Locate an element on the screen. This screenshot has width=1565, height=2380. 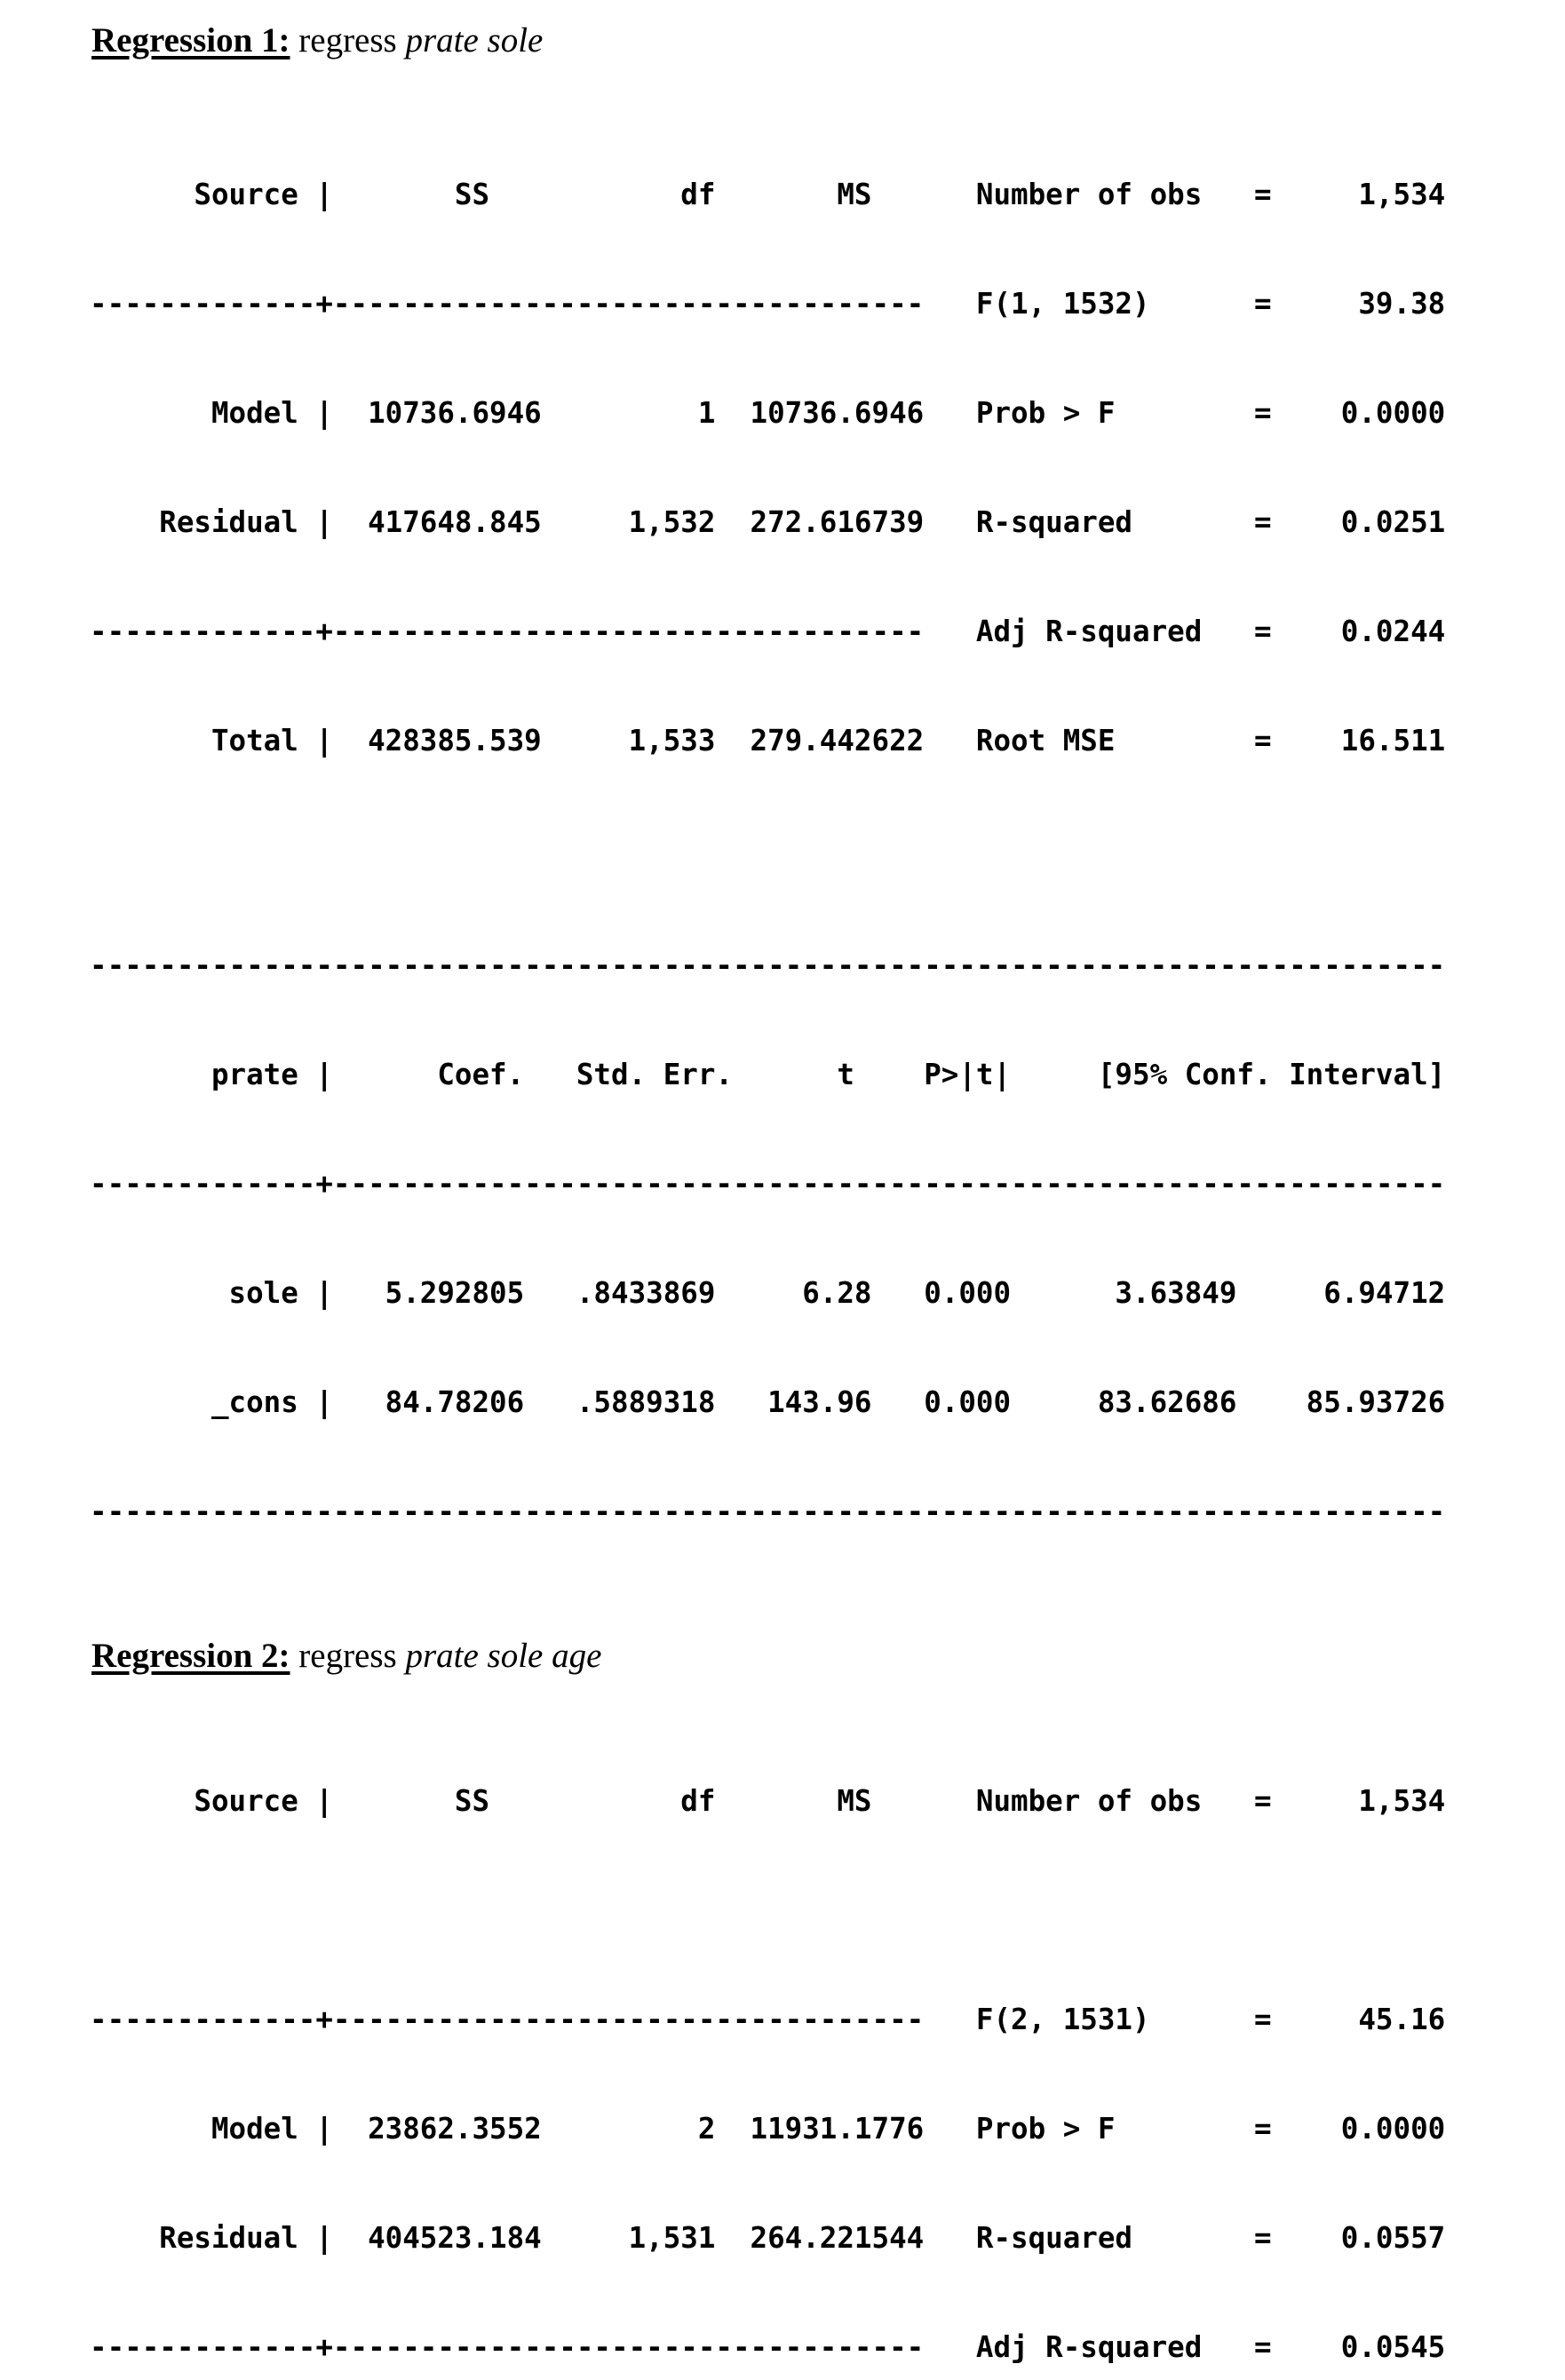
regression-1-heading: Regression 1: regress prate sole is located at coordinates (828, 40).